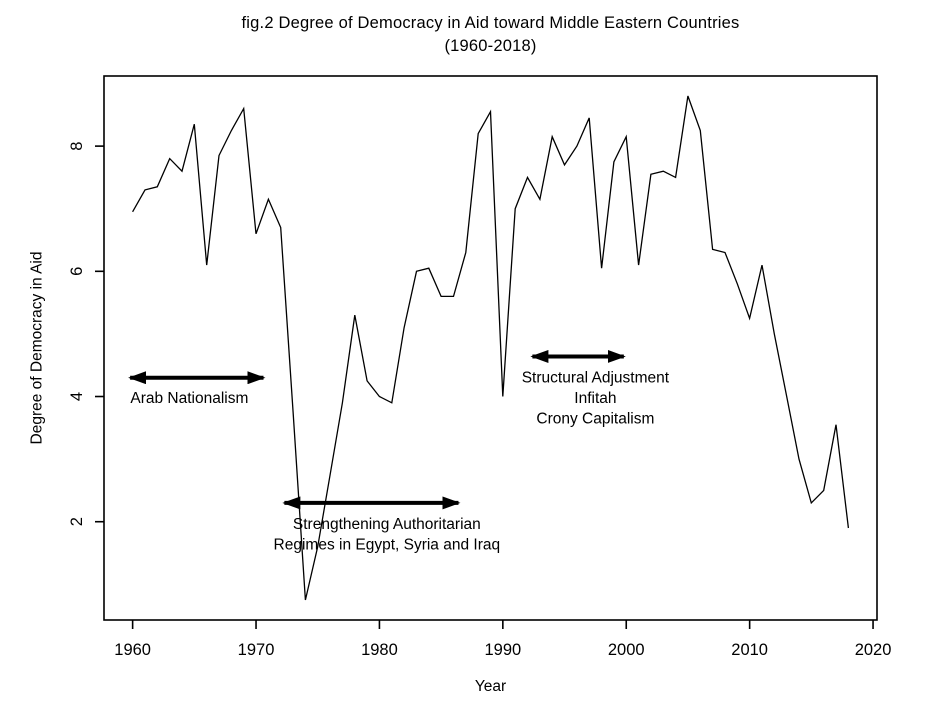  What do you see at coordinates (189, 398) in the screenshot?
I see `arab-nationalism-label: Arab Nationalism` at bounding box center [189, 398].